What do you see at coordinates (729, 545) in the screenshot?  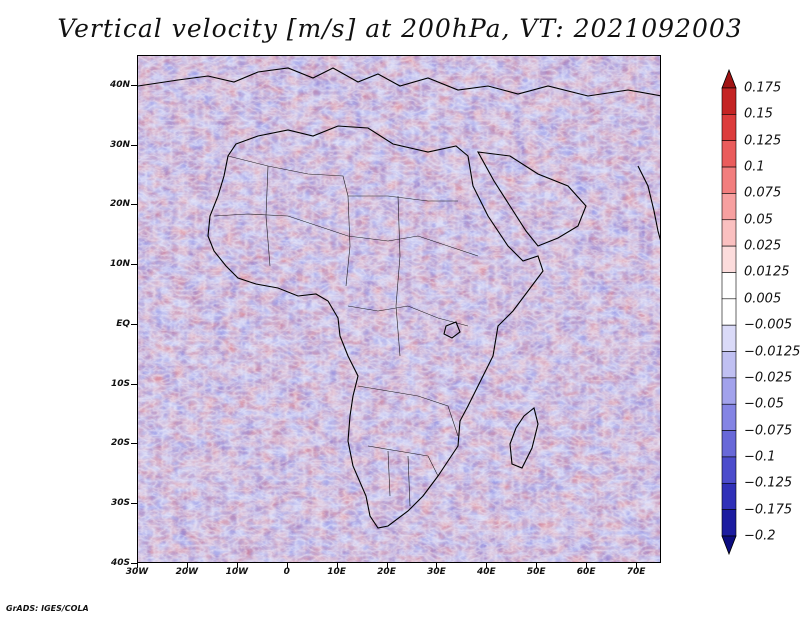 I see `colorbar-bottom-arrow` at bounding box center [729, 545].